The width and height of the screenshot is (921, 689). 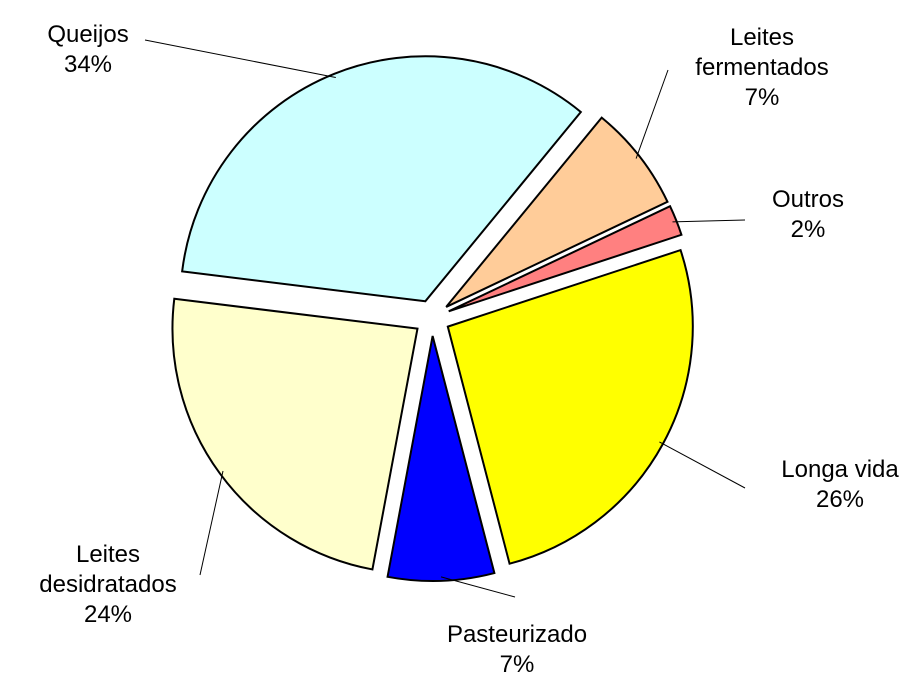 I want to click on slice-percent: 34%, so click(x=88, y=64).